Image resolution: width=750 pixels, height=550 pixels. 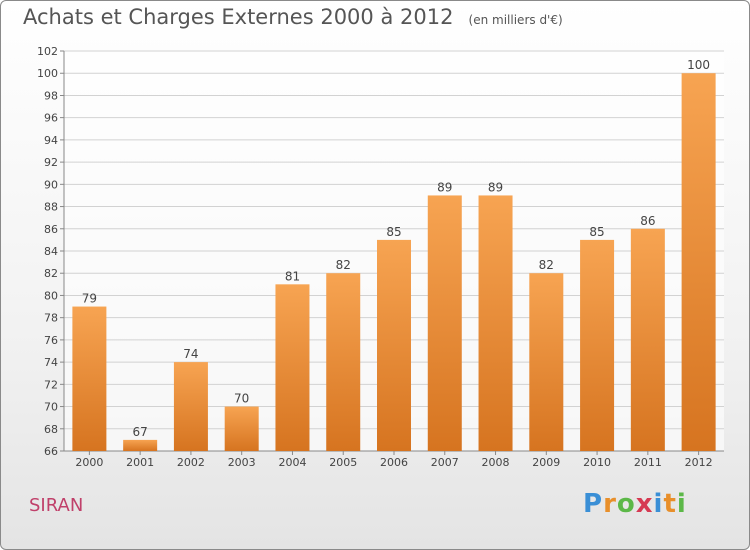 I want to click on x-tick-label: 2003, so click(x=242, y=462).